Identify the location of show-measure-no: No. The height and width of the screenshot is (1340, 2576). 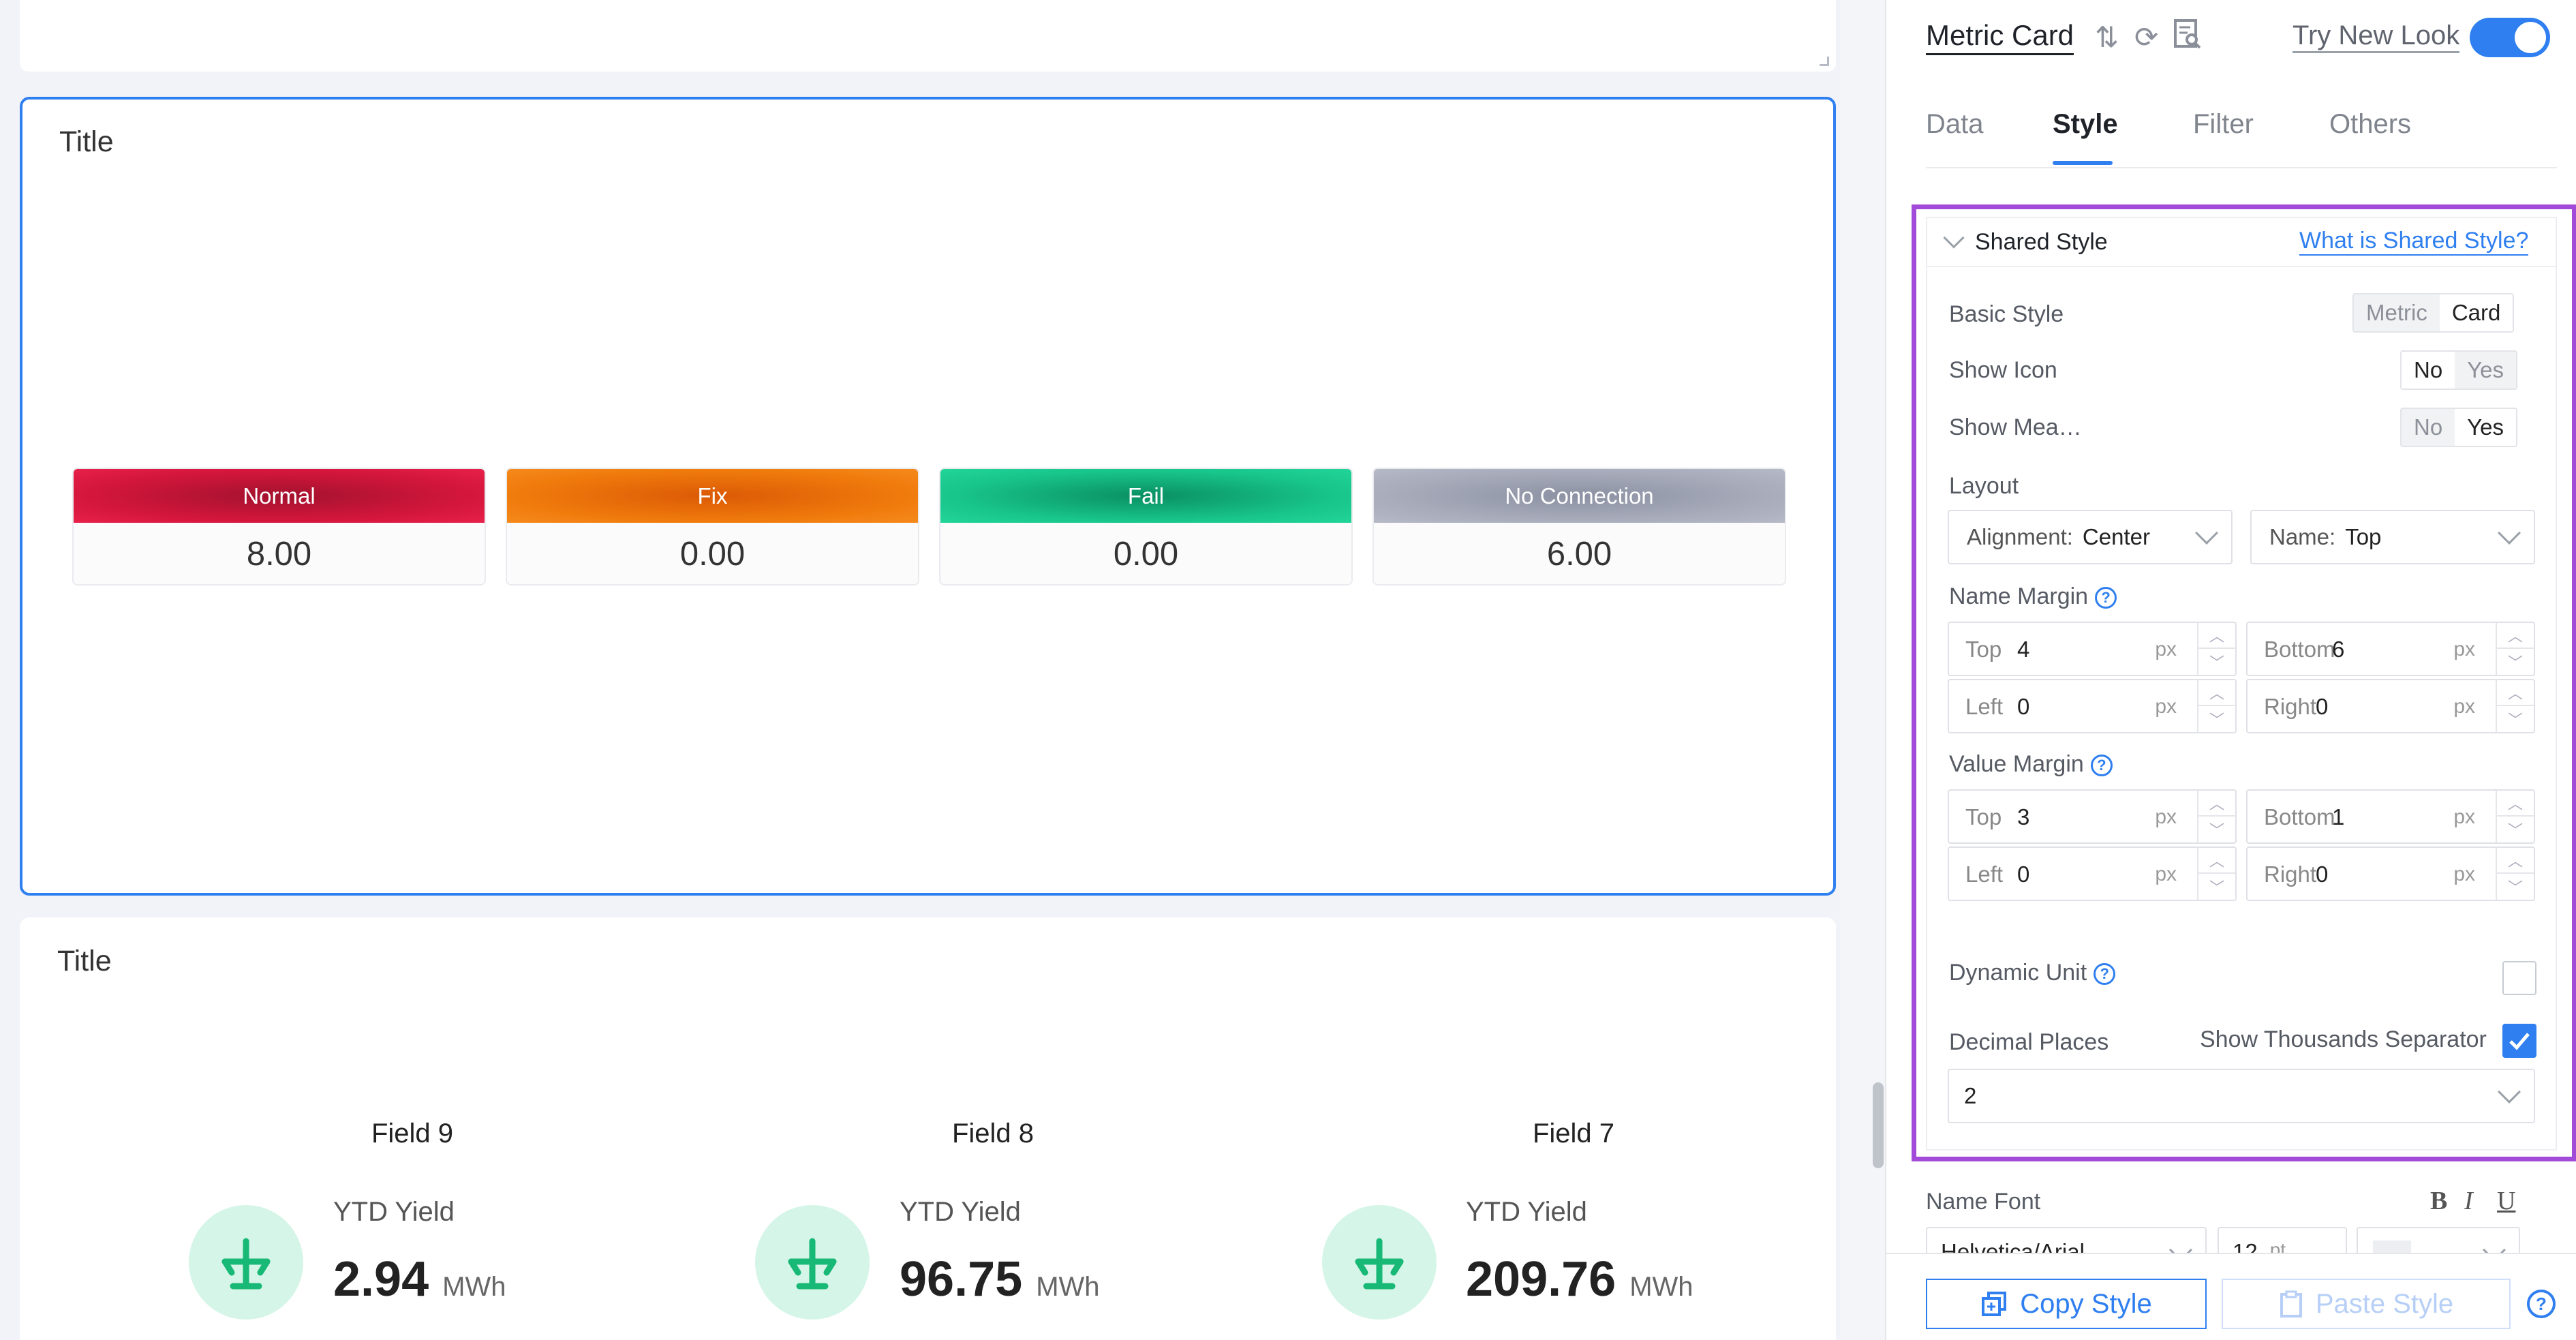
(2428, 427).